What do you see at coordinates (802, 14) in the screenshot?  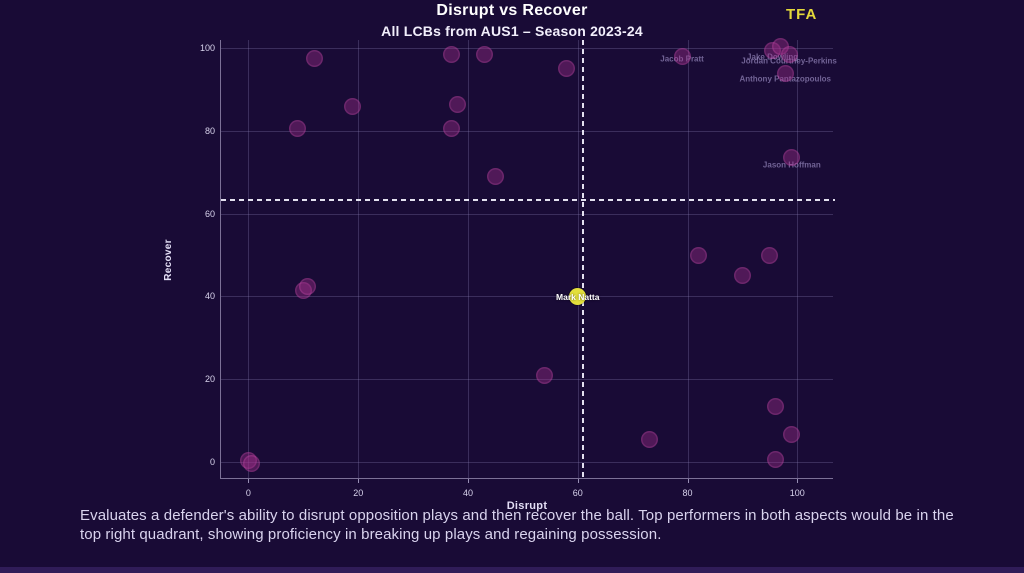 I see `tfa-logo: TFA` at bounding box center [802, 14].